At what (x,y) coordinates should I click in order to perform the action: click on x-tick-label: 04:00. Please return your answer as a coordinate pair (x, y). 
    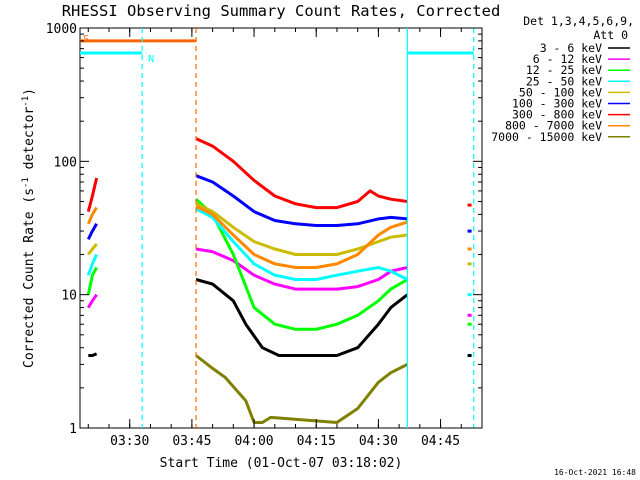
    Looking at the image, I should click on (253, 441).